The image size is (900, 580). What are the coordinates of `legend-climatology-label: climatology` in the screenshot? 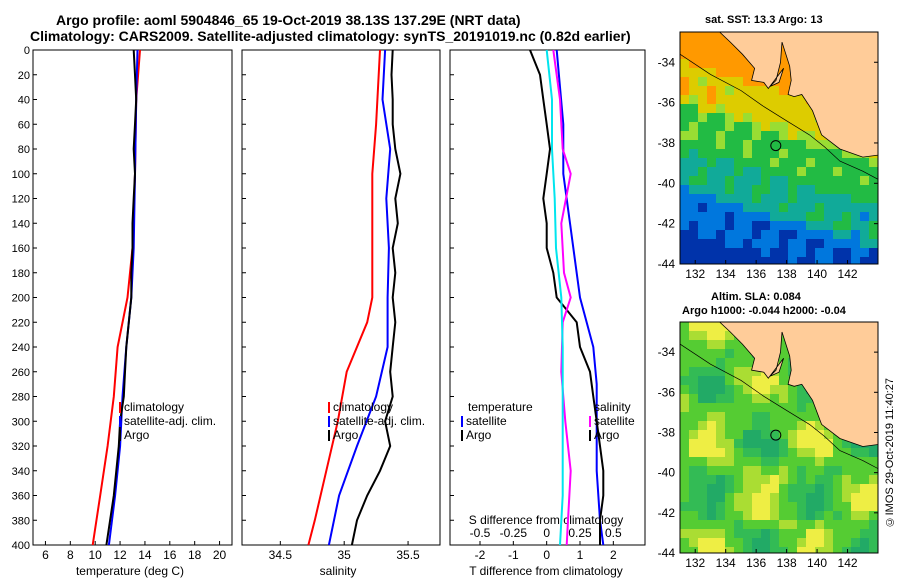 It's located at (154, 407).